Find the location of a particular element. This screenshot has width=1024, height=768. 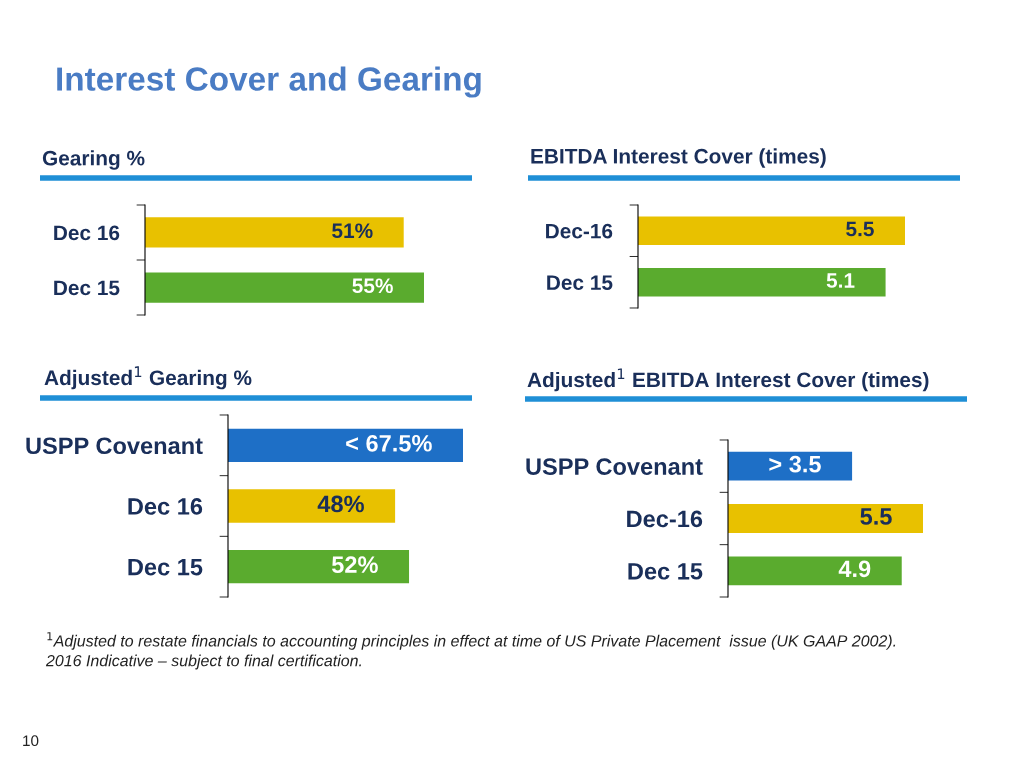

chart-title: Adjusted$^{1}$ Gearing % is located at coordinates (148, 378).